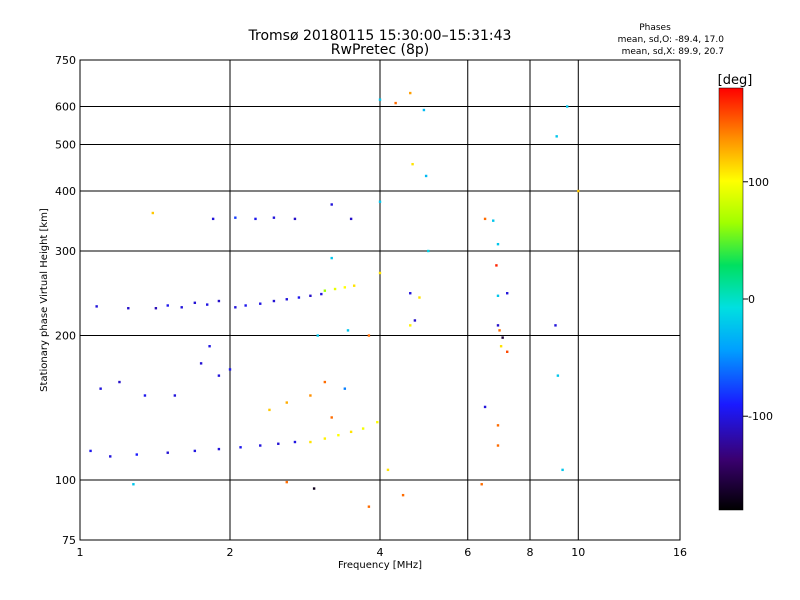 The image size is (800, 600). What do you see at coordinates (65, 60) in the screenshot?
I see `y-tick-label: 750` at bounding box center [65, 60].